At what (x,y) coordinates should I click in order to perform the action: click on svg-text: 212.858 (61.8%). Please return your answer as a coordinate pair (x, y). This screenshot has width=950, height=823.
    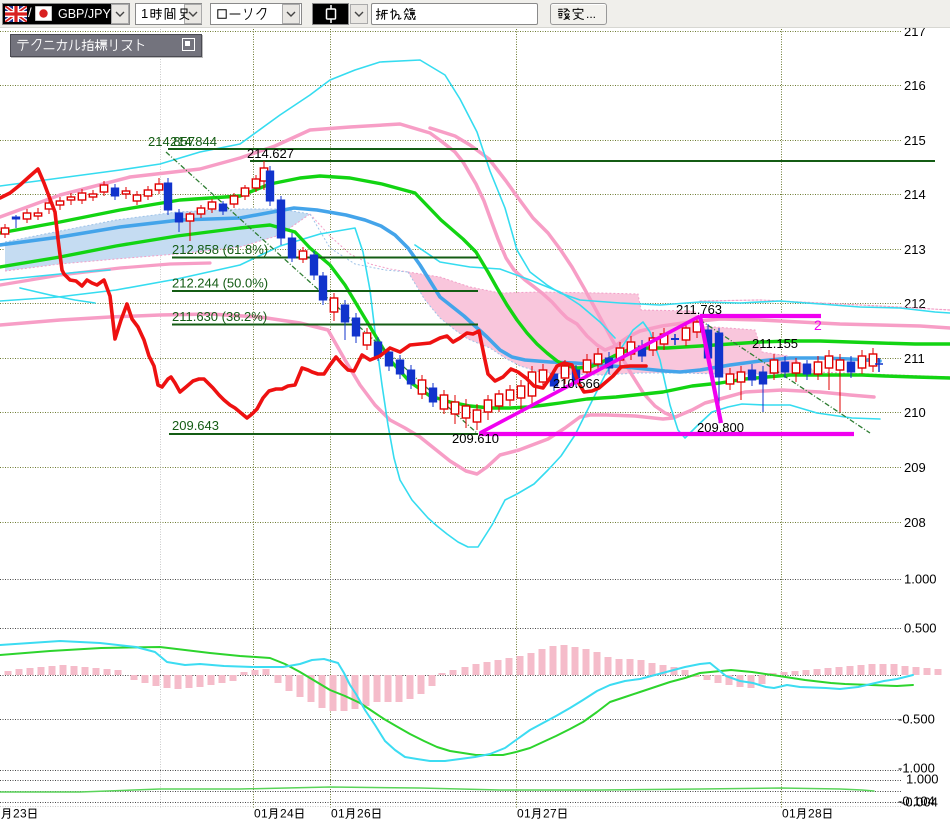
    Looking at the image, I should click on (220, 249).